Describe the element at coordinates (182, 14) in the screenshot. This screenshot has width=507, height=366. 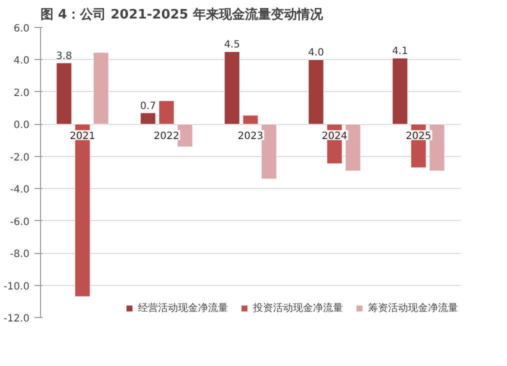
I see `chart-title: 图 4：公司 2021-2025 年来现金流量变动情况` at that location.